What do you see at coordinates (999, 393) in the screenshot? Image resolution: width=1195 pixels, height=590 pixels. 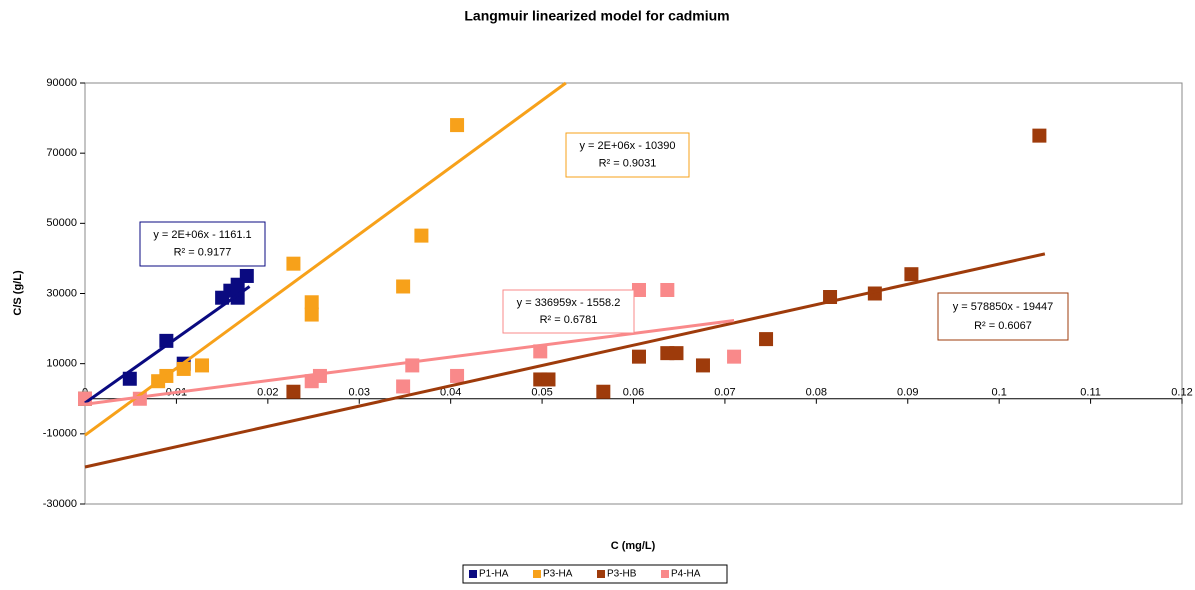 I see `x-tick-label: 0.1` at bounding box center [999, 393].